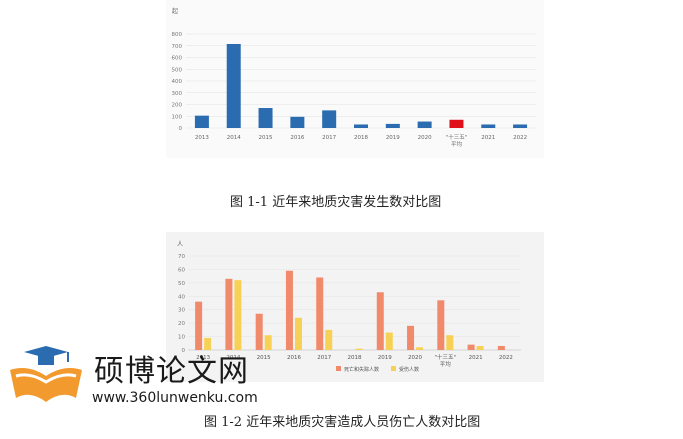  What do you see at coordinates (181, 257) in the screenshot?
I see `y-tick-label: 70` at bounding box center [181, 257].